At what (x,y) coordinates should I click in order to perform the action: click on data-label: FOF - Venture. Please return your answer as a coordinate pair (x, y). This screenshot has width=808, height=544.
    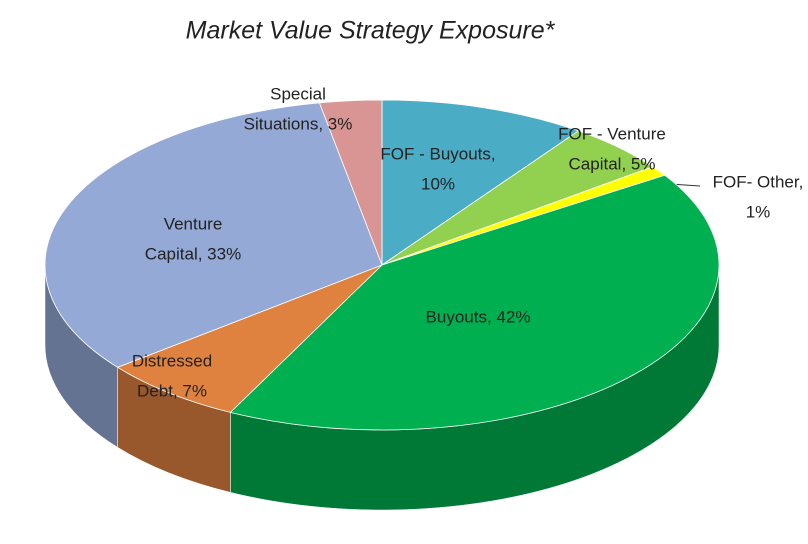
    Looking at the image, I should click on (612, 133).